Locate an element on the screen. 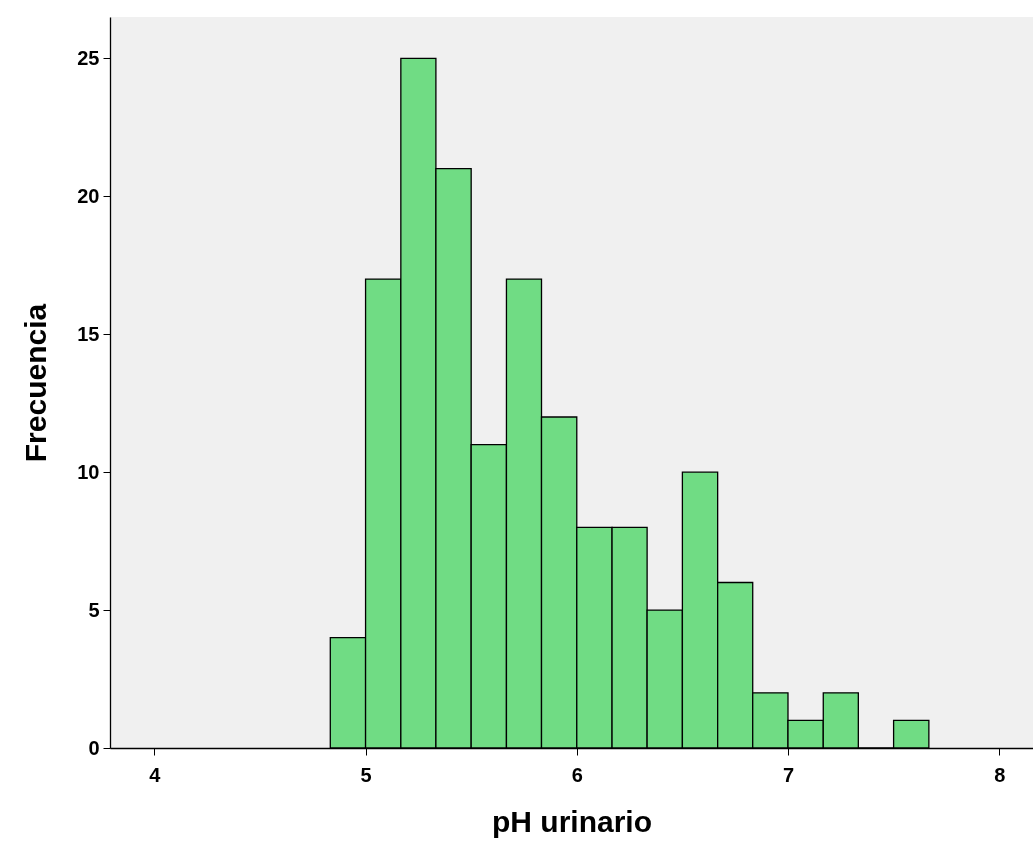  y-tick-label: 0 is located at coordinates (94, 747).